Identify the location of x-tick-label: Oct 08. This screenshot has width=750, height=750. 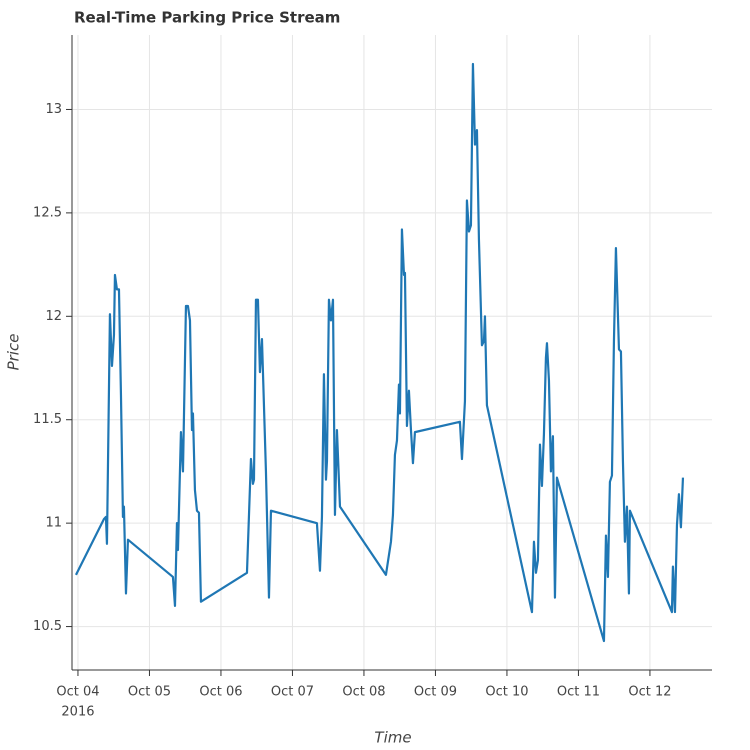
(363, 692).